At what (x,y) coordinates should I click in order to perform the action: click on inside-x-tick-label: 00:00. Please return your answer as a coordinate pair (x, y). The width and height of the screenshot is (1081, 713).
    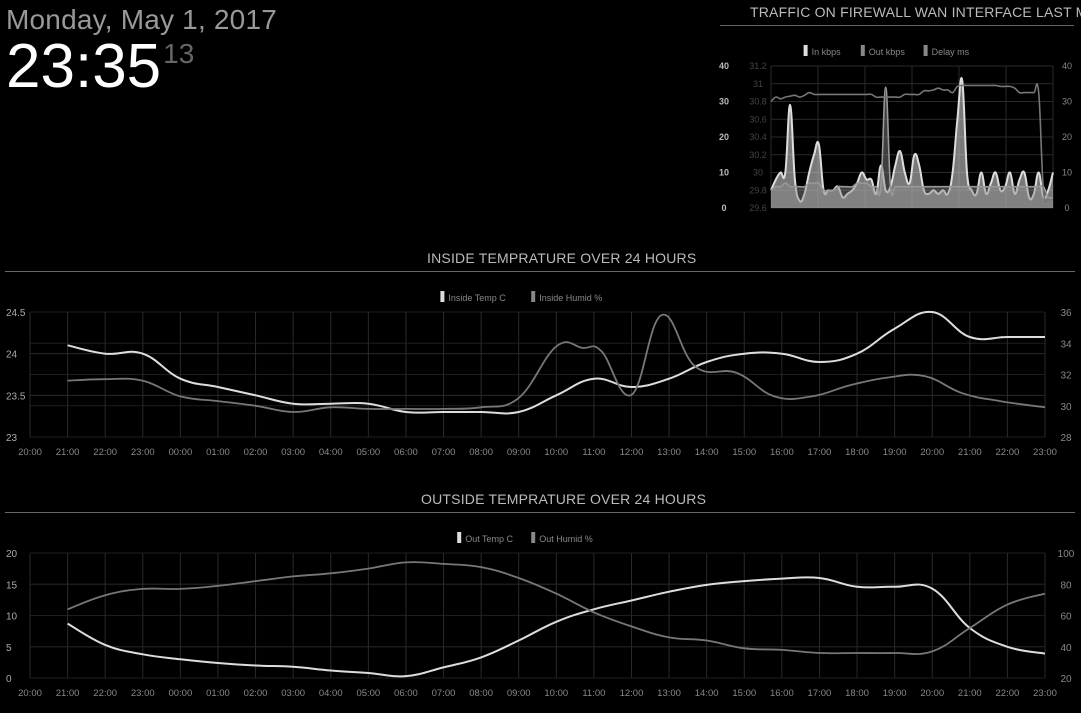
    Looking at the image, I should click on (180, 452).